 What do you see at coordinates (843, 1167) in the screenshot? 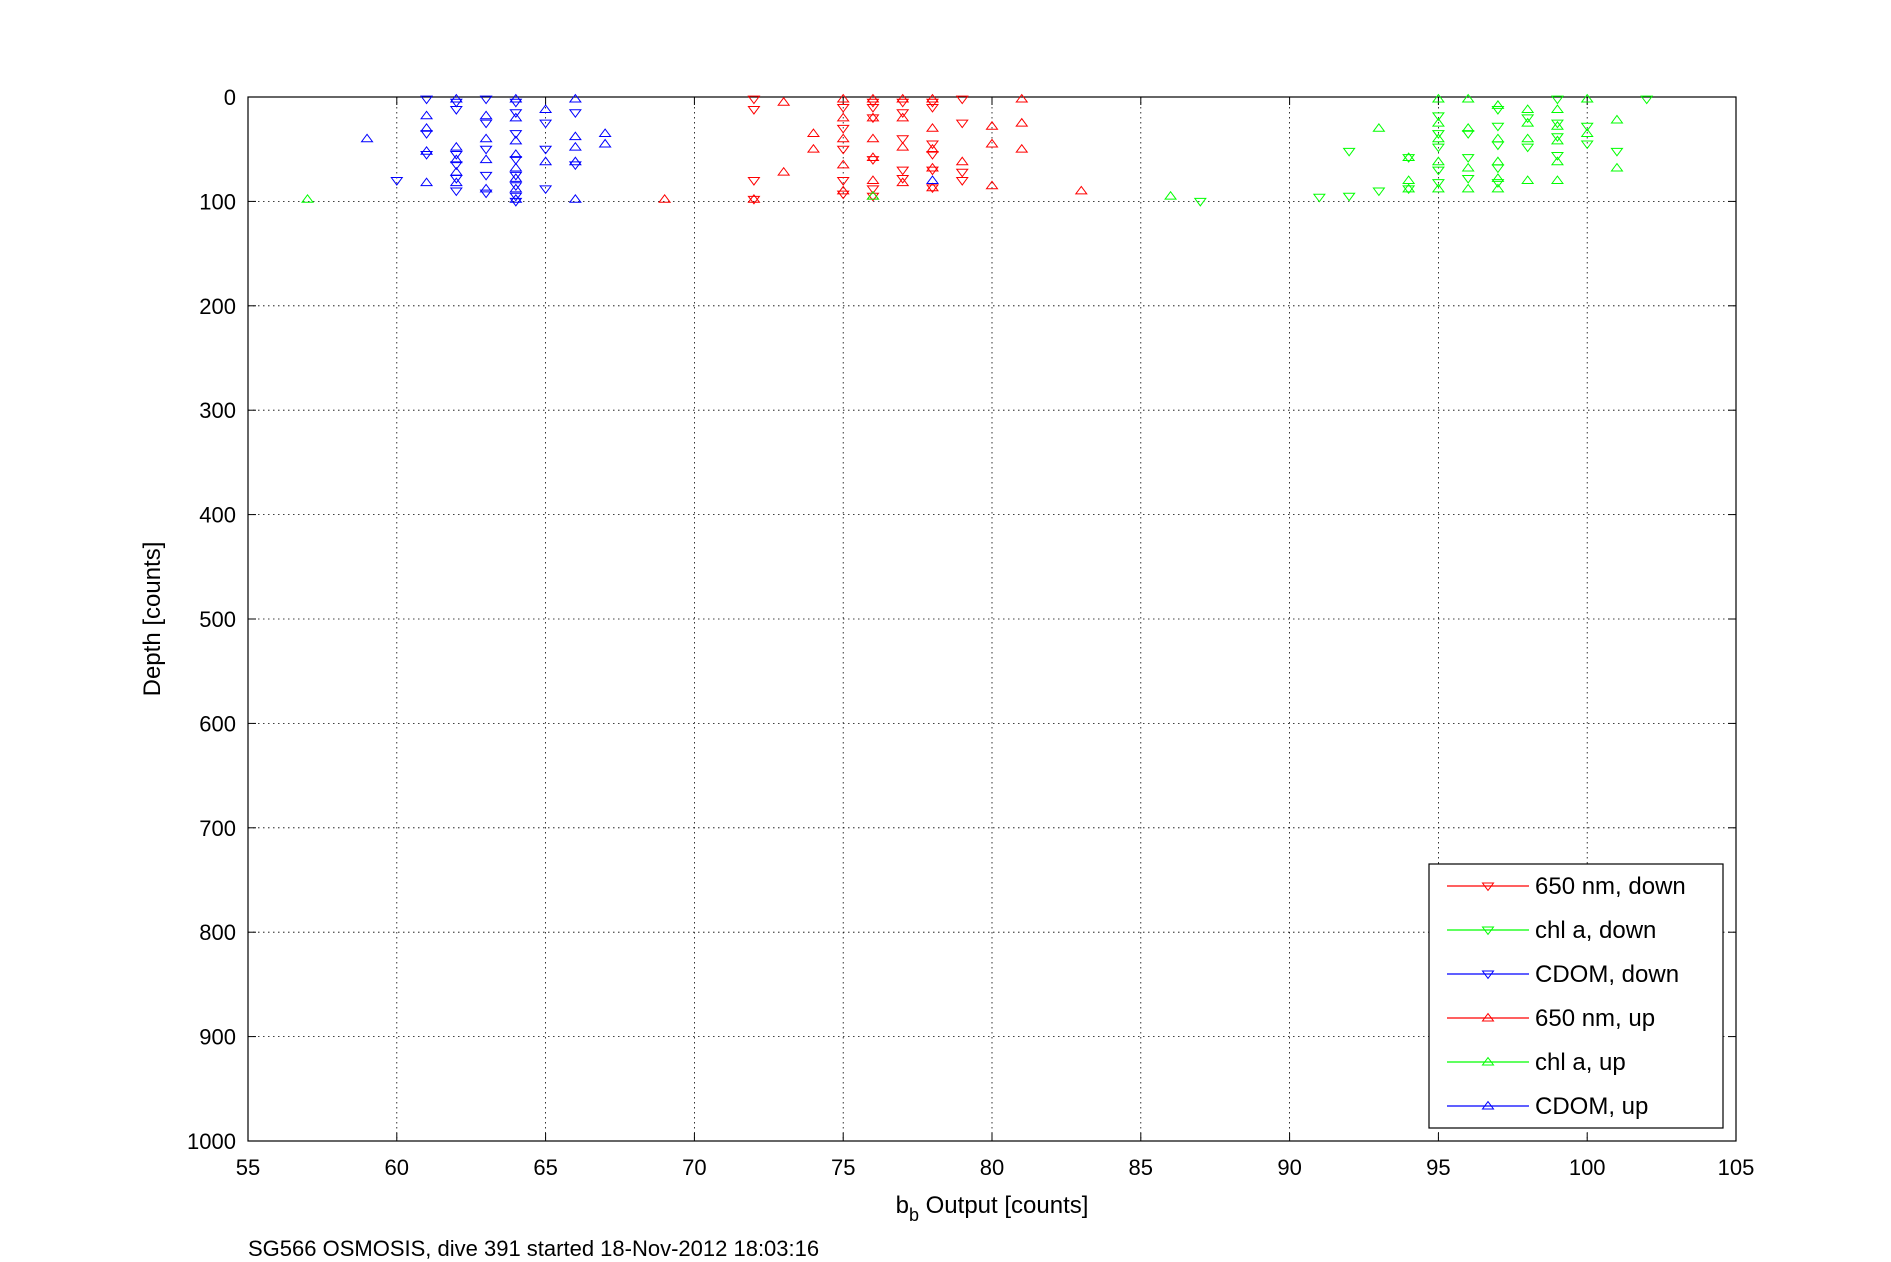
I see `x-tick-label: 75` at bounding box center [843, 1167].